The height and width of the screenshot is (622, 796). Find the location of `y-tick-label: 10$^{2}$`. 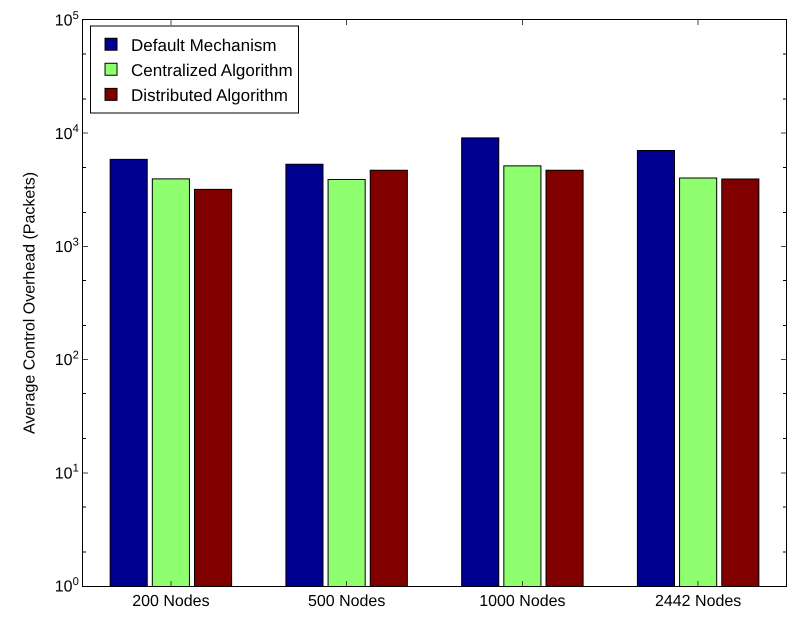

y-tick-label: 10$^{2}$ is located at coordinates (66, 359).